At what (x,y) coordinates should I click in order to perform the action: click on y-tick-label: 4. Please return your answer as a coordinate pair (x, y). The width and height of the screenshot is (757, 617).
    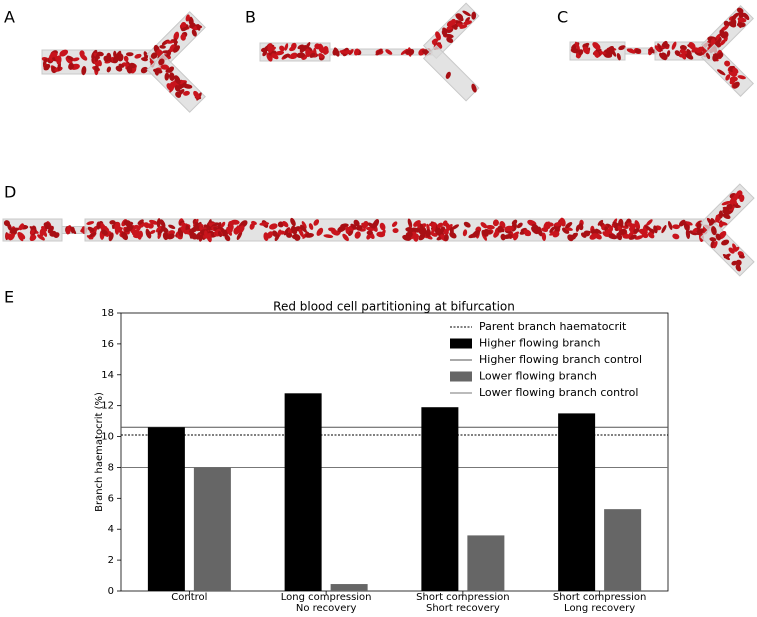
    Looking at the image, I should click on (111, 529).